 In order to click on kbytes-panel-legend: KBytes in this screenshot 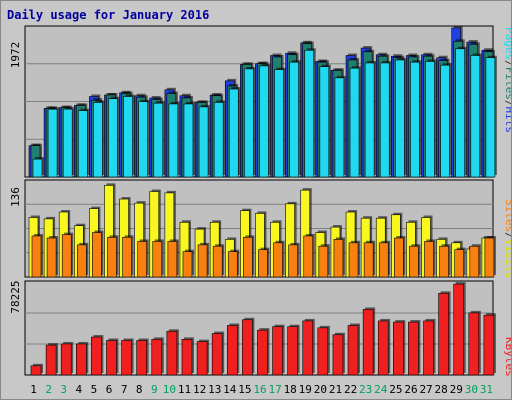, I will do `click(507, 357)`.